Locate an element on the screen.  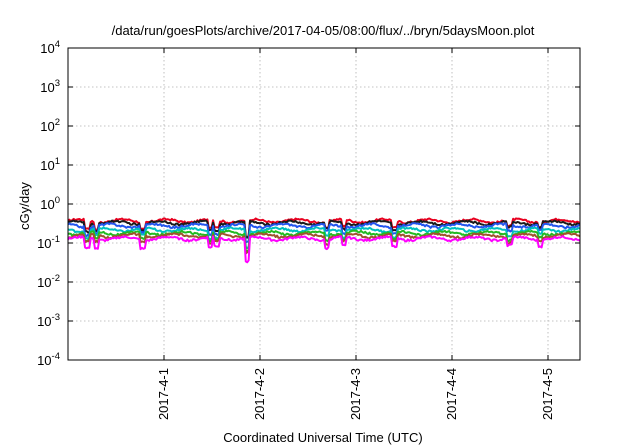
x-tick-label: 2017-4-3 is located at coordinates (355, 394).